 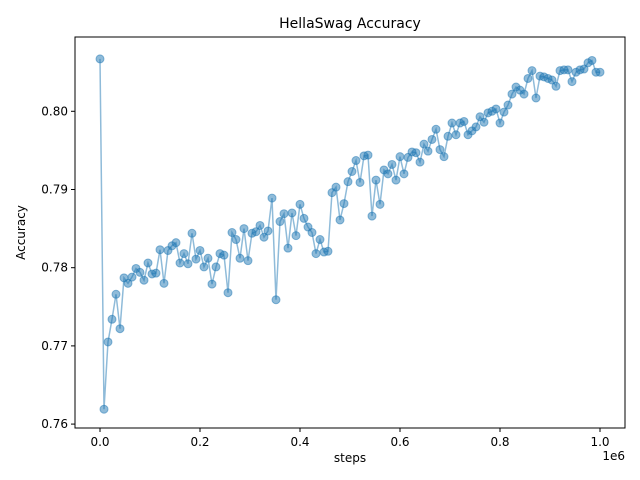 What do you see at coordinates (613, 456) in the screenshot?
I see `x-axis-offset-label: 1e6` at bounding box center [613, 456].